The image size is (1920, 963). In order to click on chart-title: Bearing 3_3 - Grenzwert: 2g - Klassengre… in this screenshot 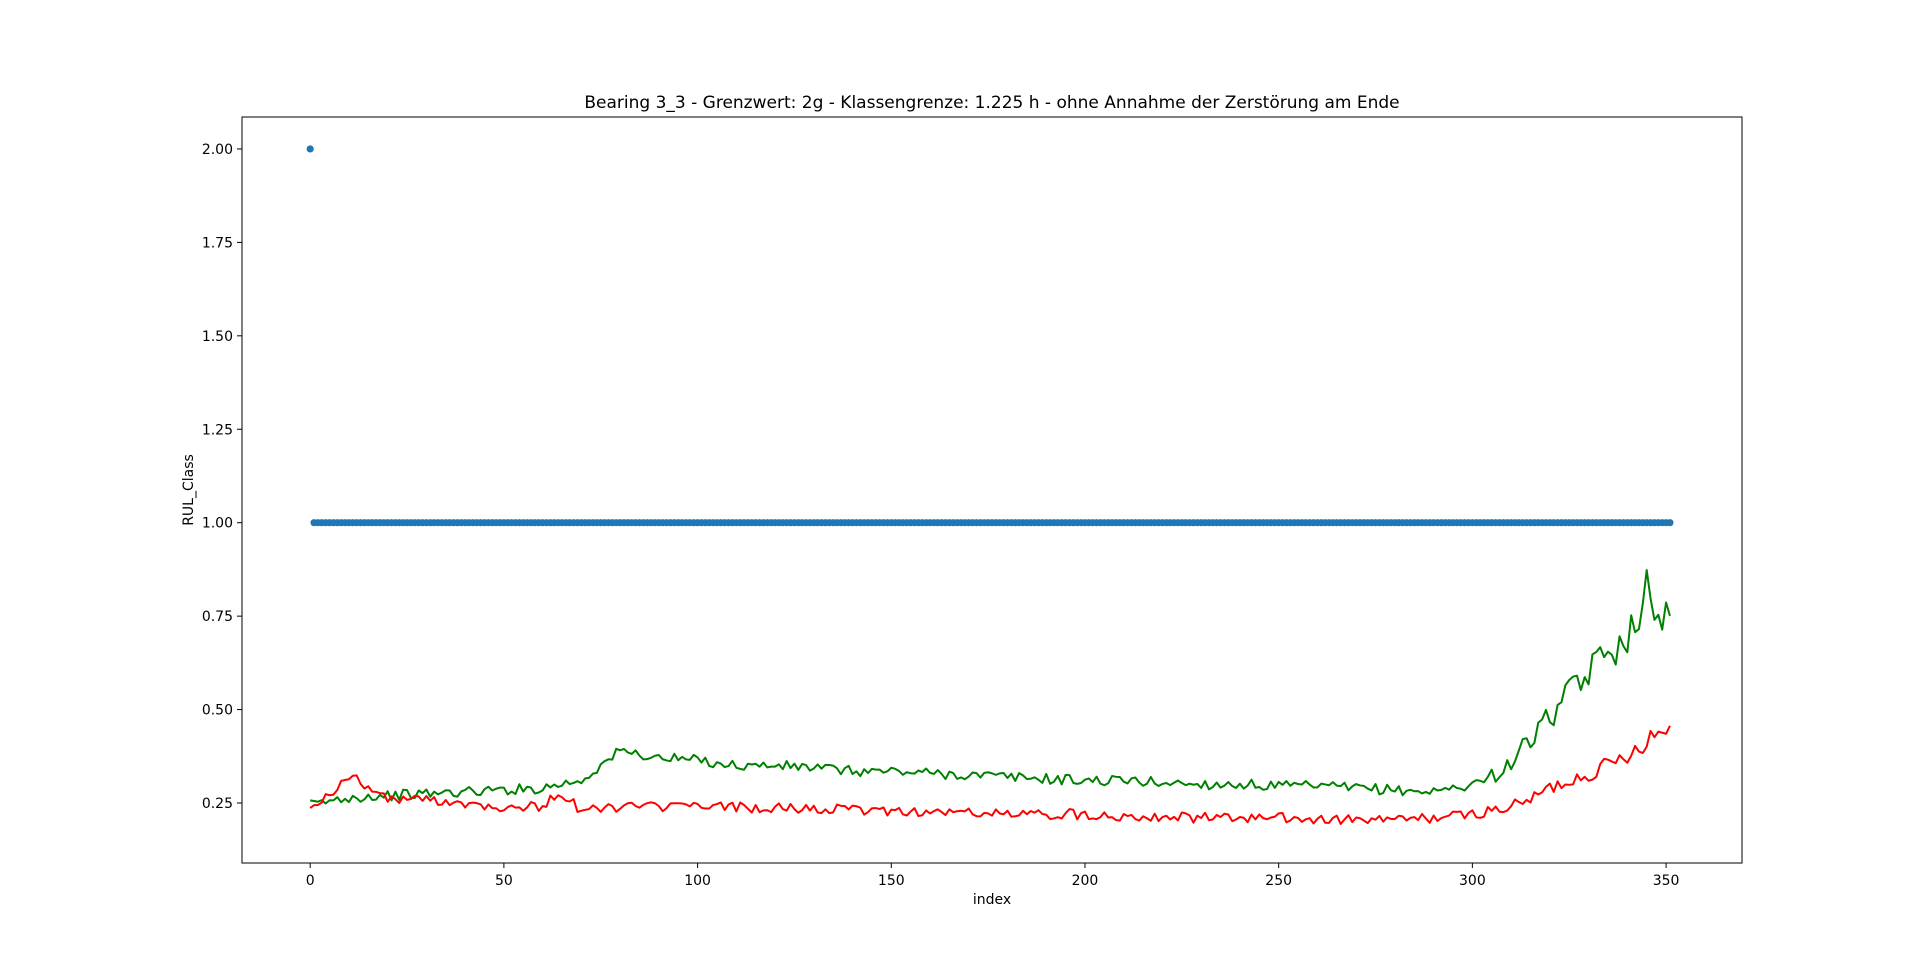, I will do `click(991, 103)`.